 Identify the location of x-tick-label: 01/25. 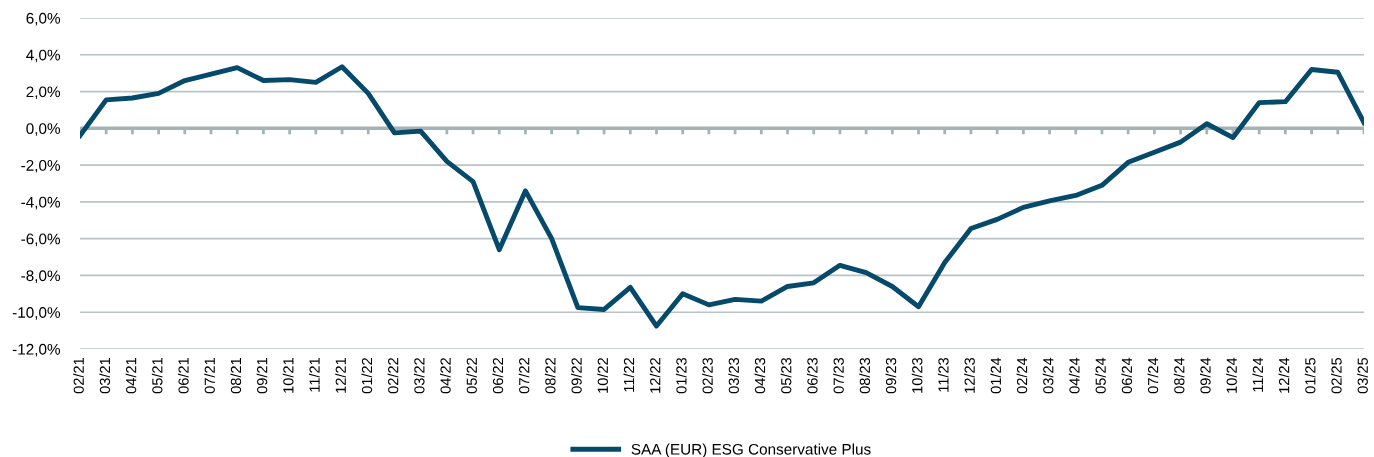
(1310, 375).